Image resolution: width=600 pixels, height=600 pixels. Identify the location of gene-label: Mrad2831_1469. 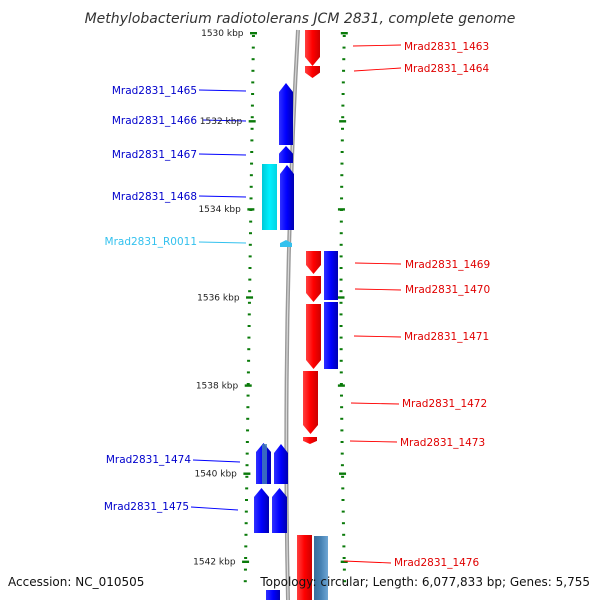
(447, 265).